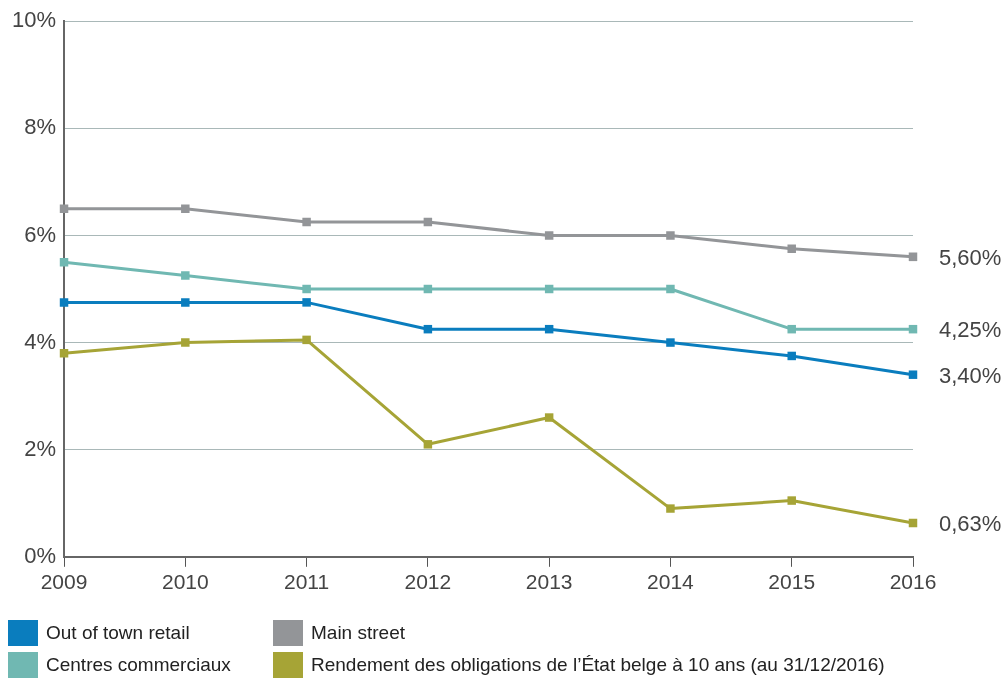 This screenshot has height=683, width=1005. Describe the element at coordinates (34, 20) in the screenshot. I see `y-tick-label: 10%` at that location.